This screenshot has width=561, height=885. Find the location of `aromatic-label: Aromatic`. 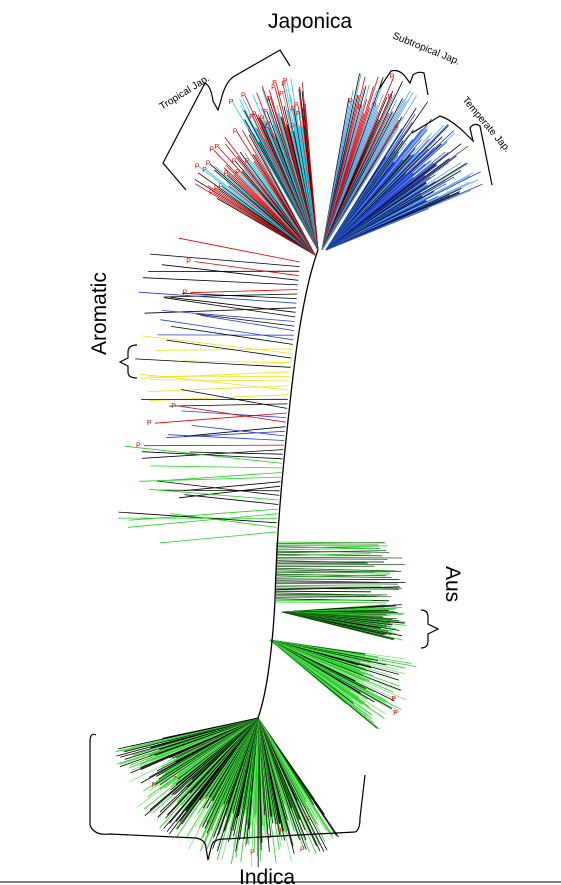

aromatic-label: Aromatic is located at coordinates (99, 313).